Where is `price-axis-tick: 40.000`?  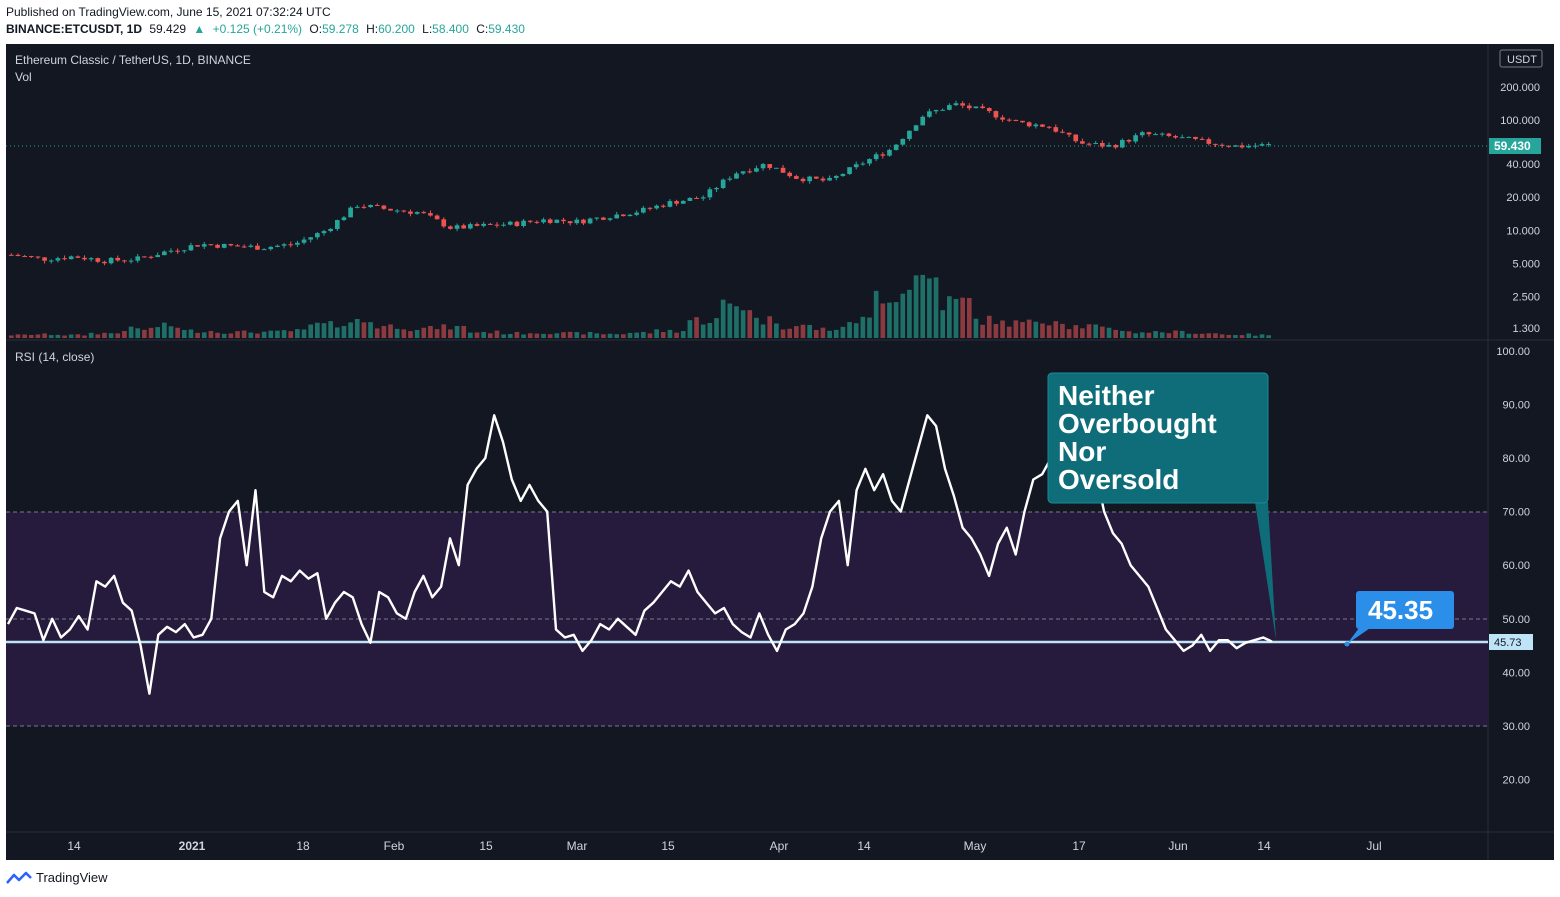 price-axis-tick: 40.000 is located at coordinates (1523, 165).